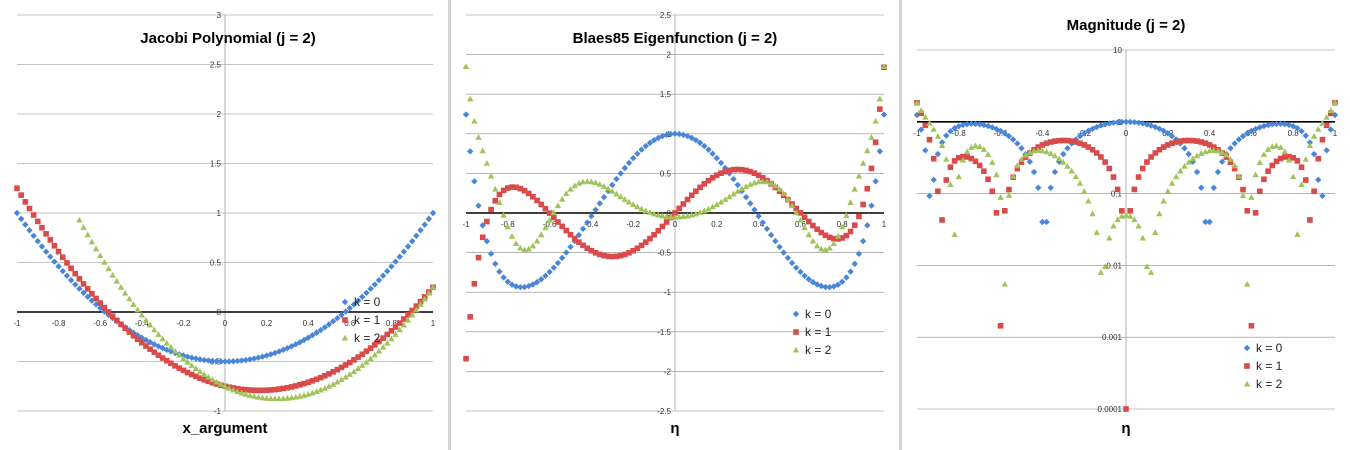 The image size is (1350, 450). I want to click on y-tick-label: 0.5, so click(216, 263).